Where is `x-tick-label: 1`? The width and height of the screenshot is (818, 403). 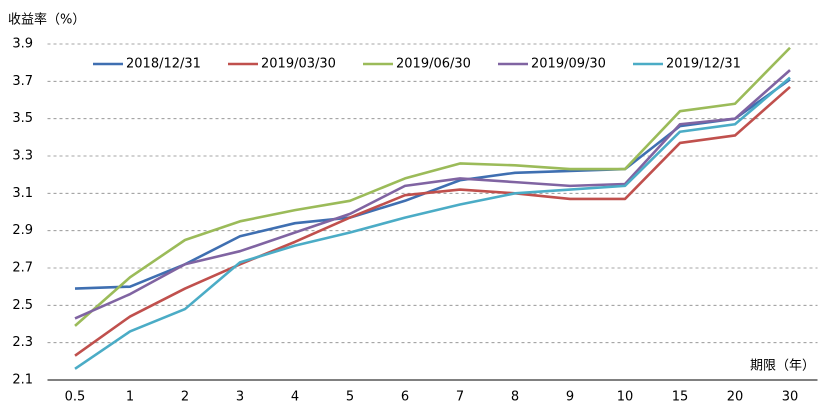 x-tick-label: 1 is located at coordinates (130, 396).